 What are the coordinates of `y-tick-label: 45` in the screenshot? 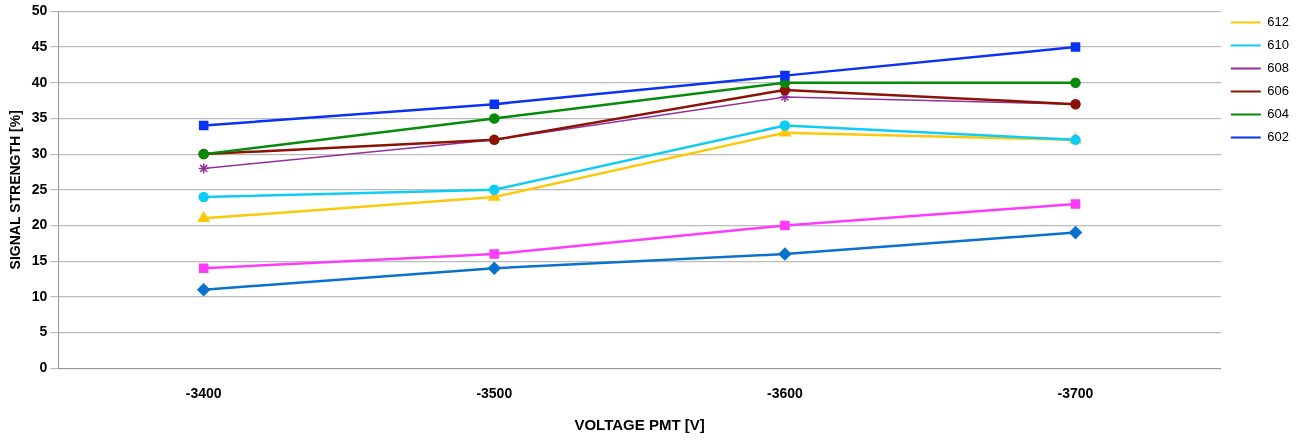 It's located at (39, 45).